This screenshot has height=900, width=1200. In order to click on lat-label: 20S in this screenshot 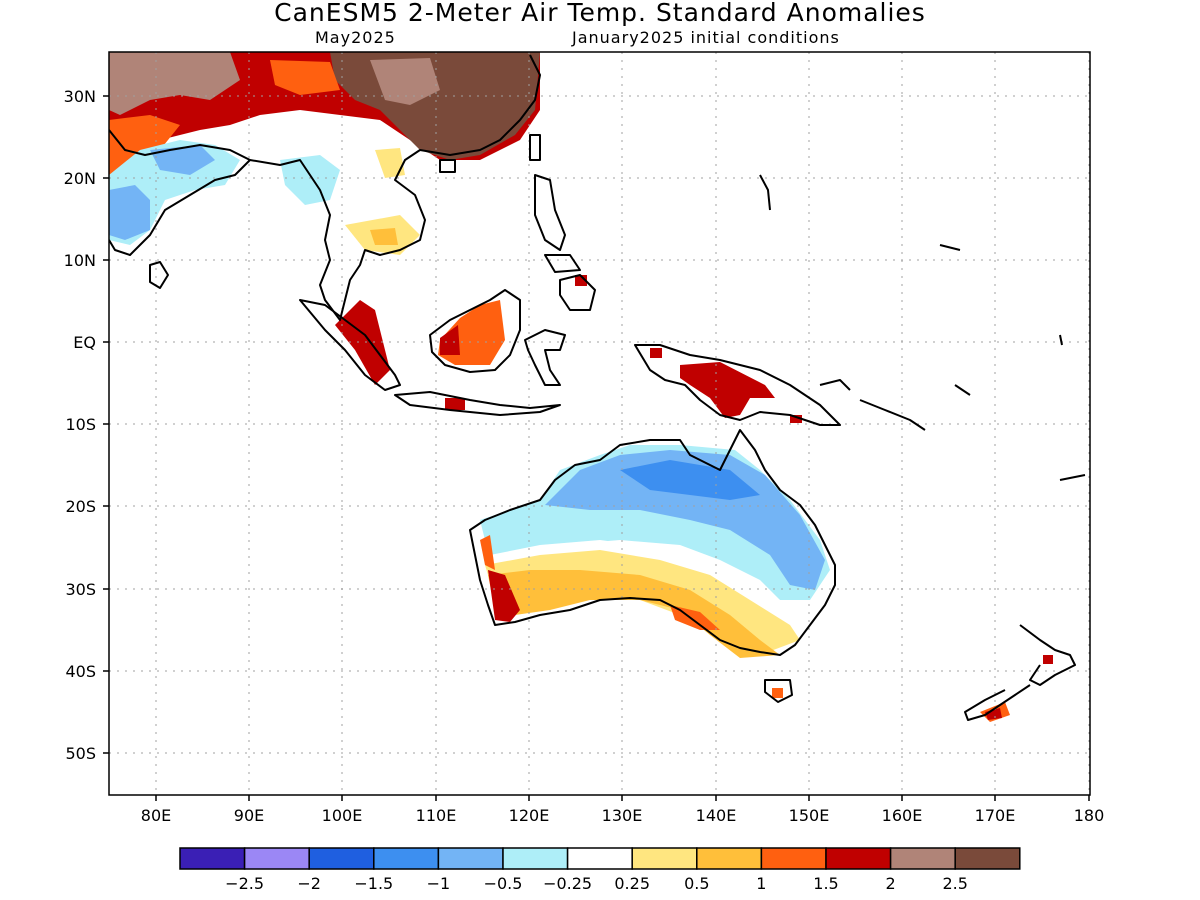, I will do `click(80, 506)`.